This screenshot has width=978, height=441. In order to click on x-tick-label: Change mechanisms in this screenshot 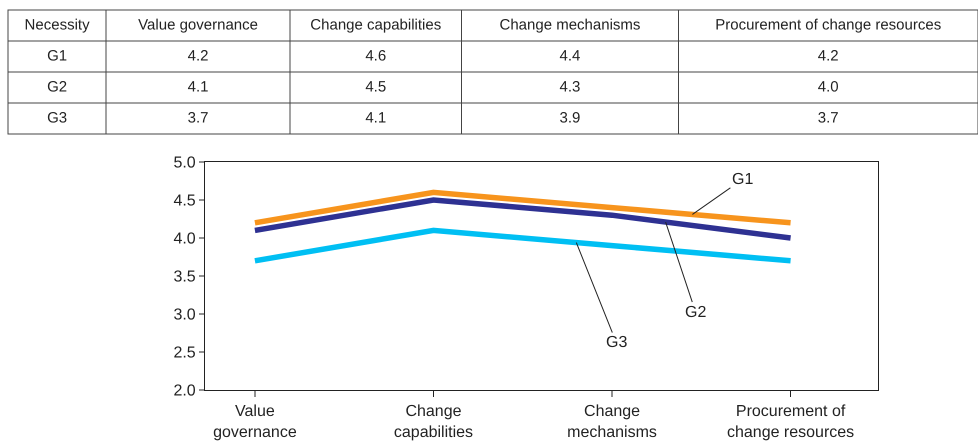, I will do `click(612, 422)`.